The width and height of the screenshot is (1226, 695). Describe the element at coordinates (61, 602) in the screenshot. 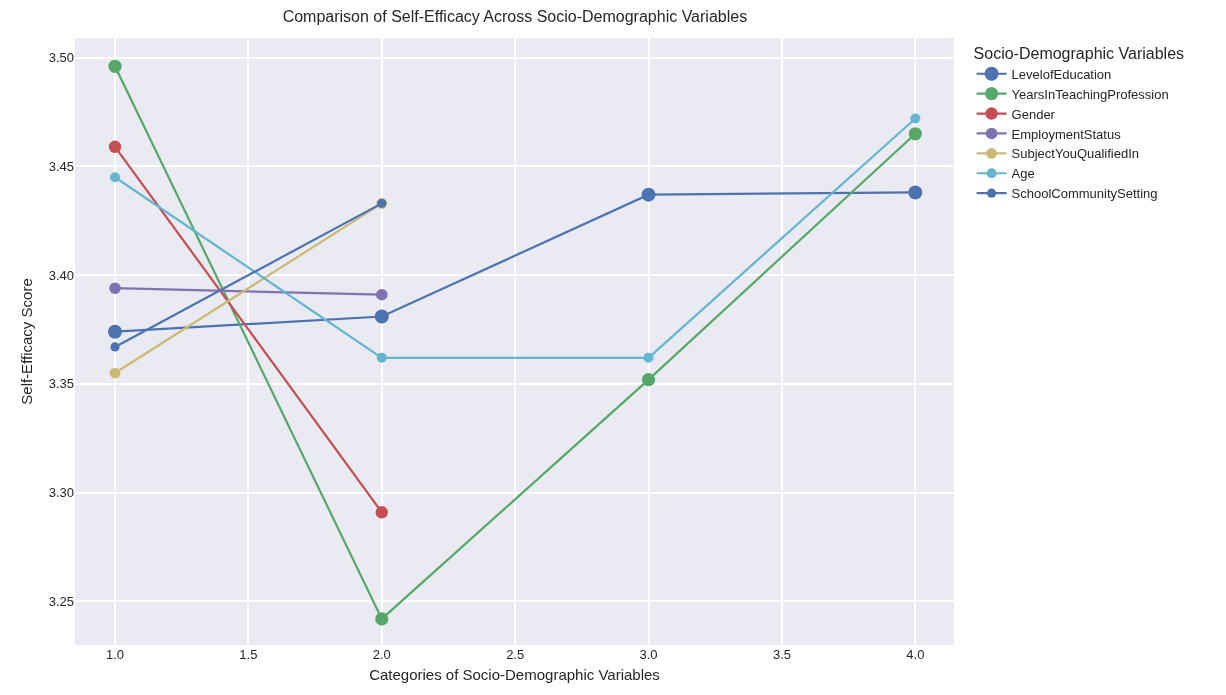

I see `y-tick-label: 3.25` at that location.